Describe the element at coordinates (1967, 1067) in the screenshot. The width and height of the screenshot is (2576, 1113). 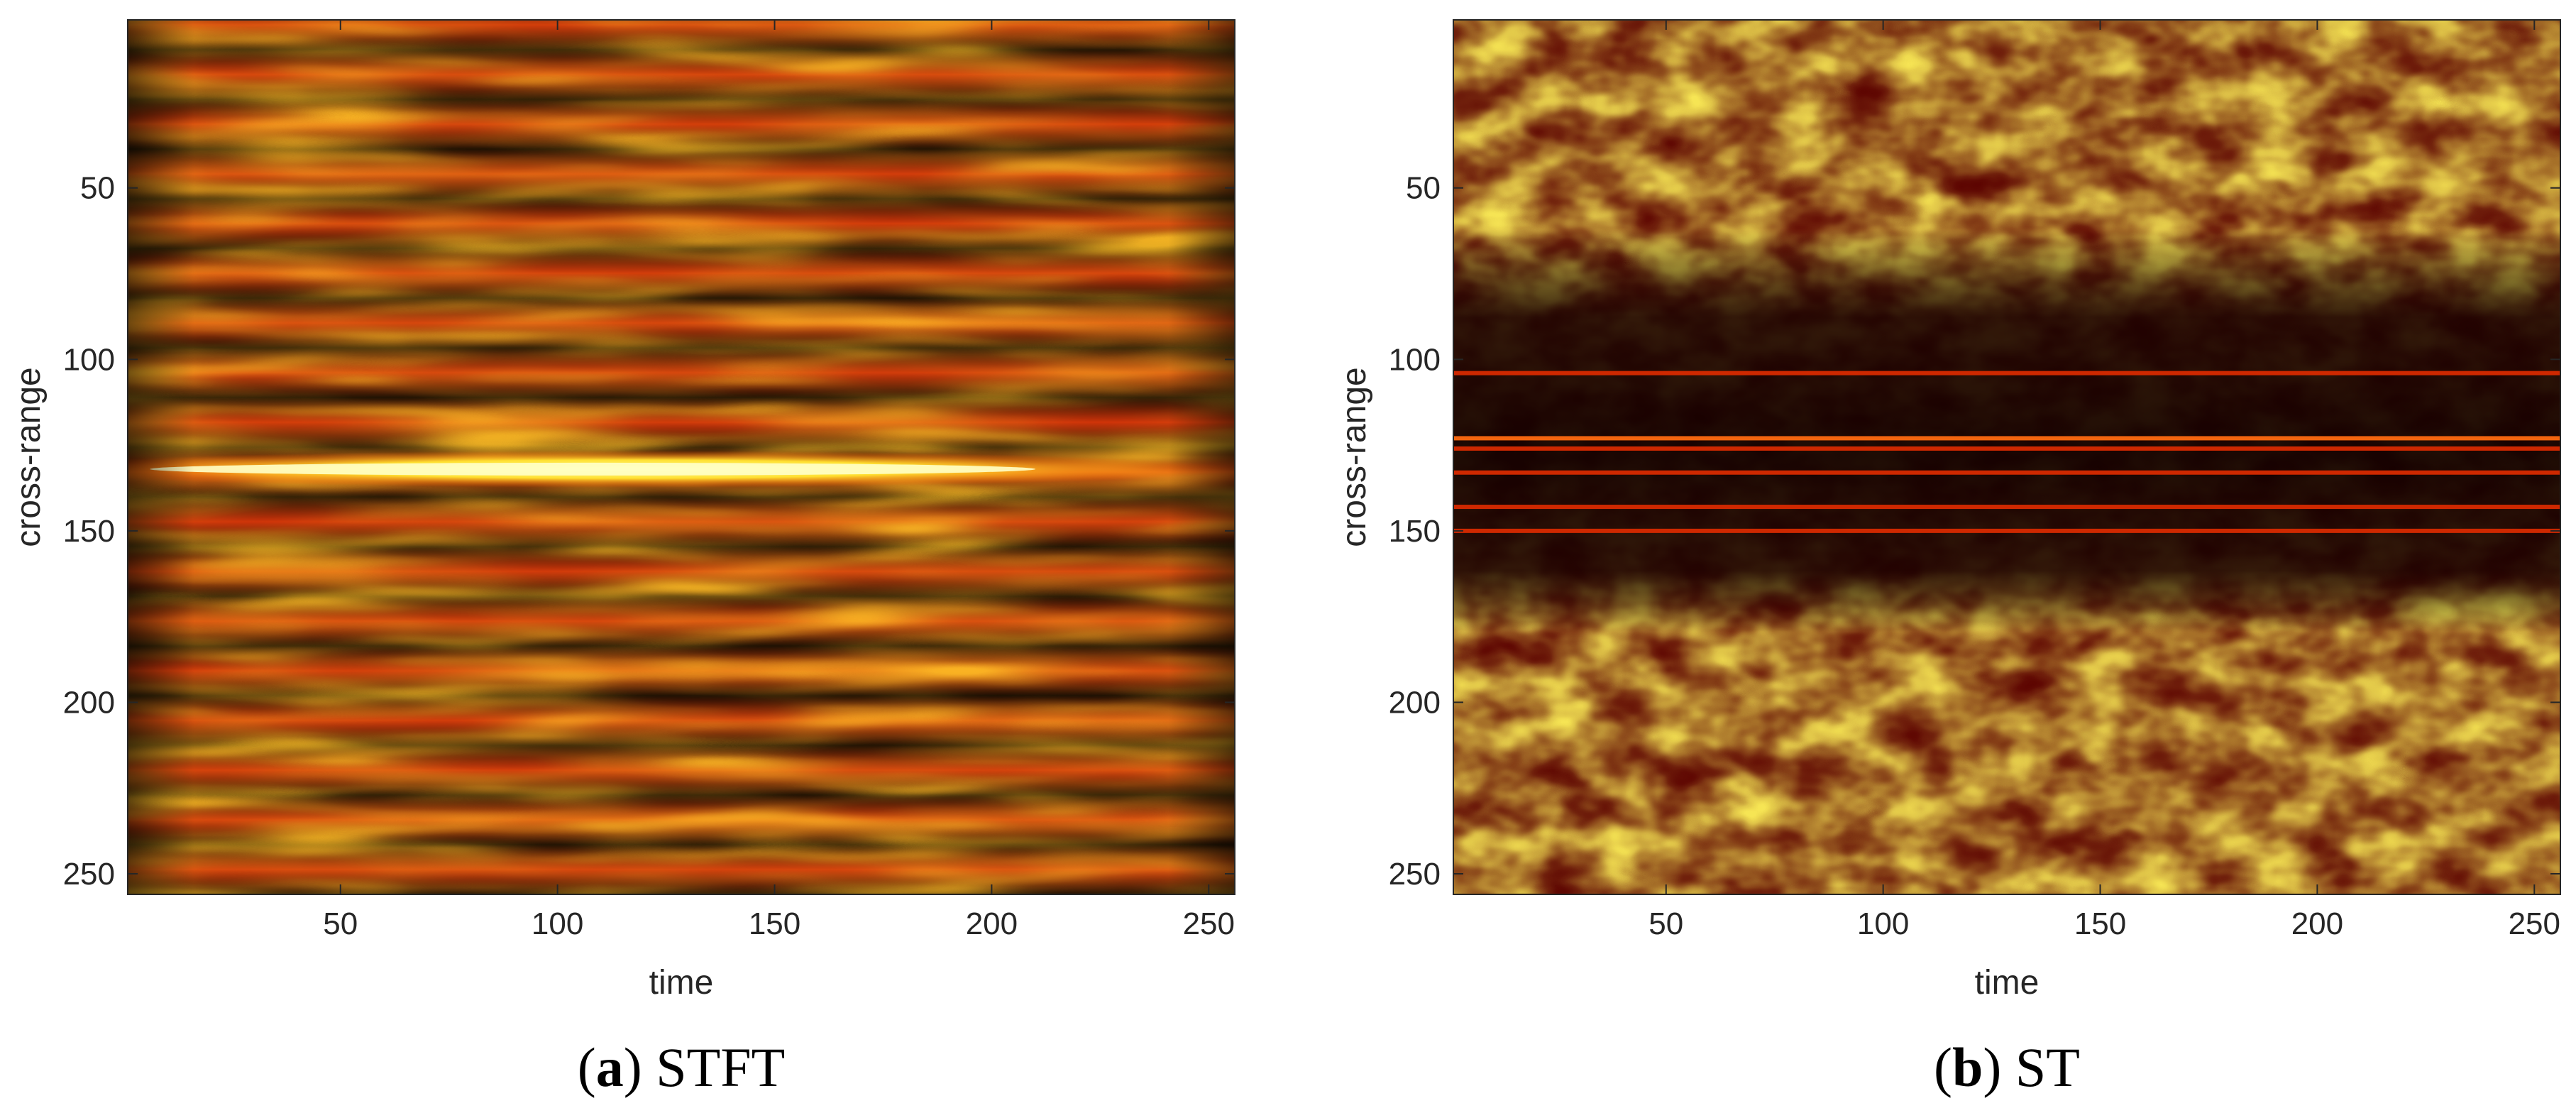
I see `caption-b-letter: b` at that location.